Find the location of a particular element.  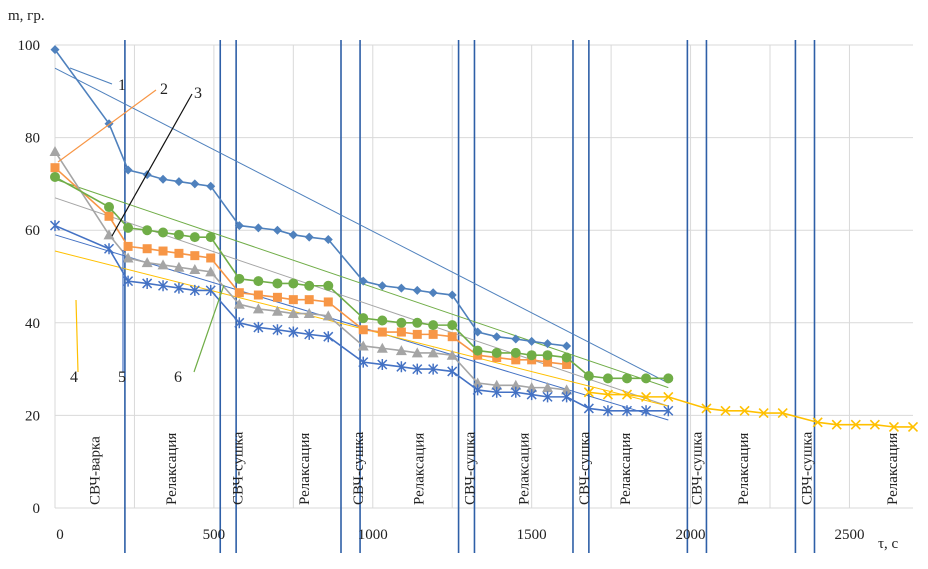

stage-label-2: СВЧ-сушка is located at coordinates (238, 468).